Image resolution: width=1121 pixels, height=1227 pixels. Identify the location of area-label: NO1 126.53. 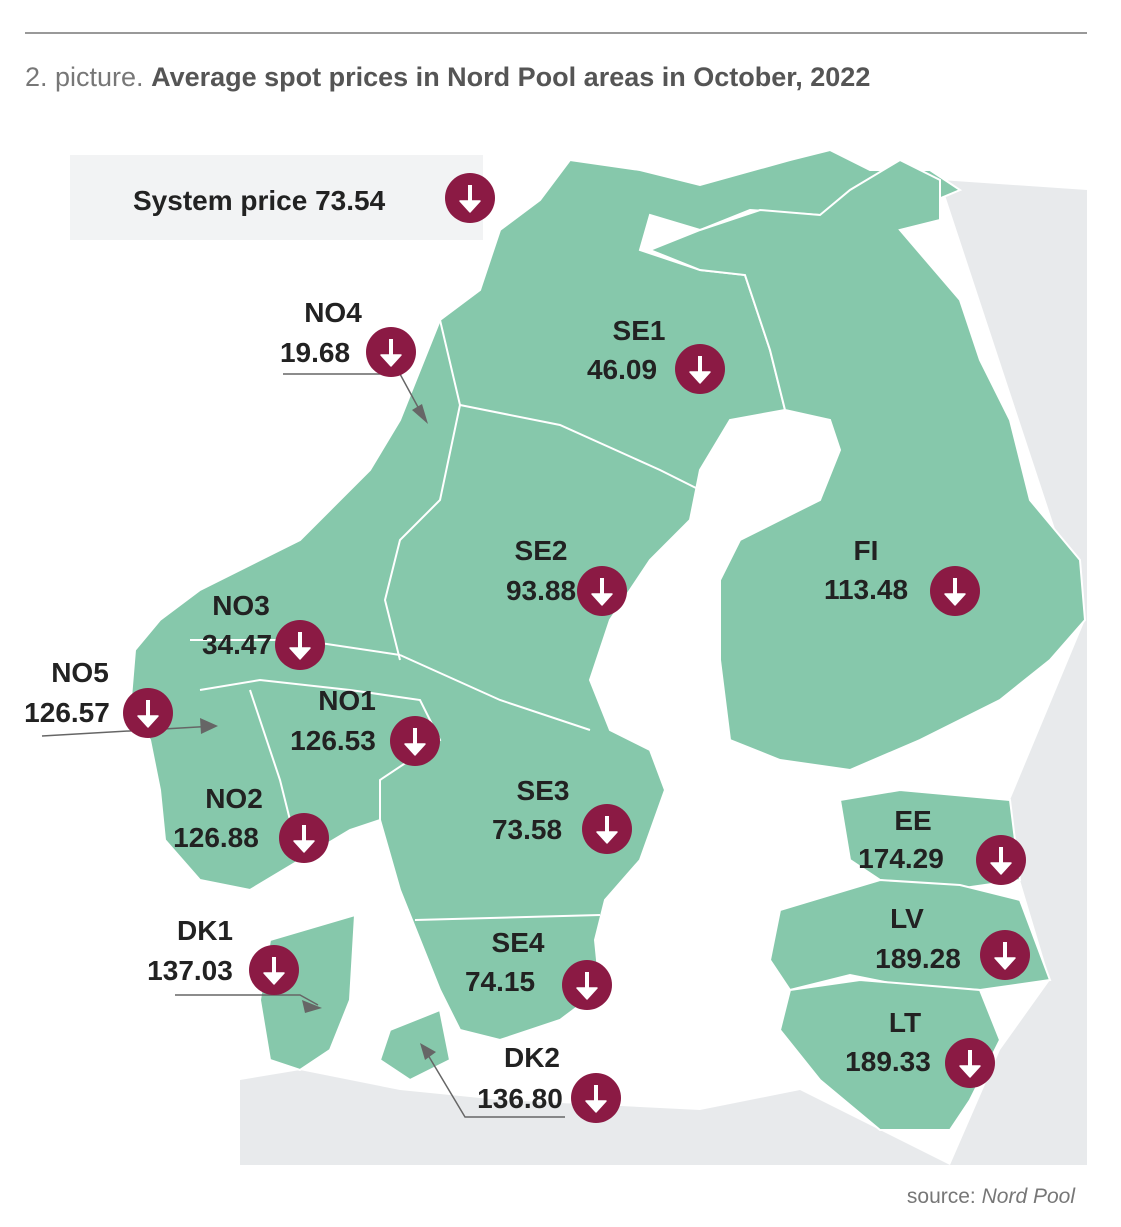
(365, 725).